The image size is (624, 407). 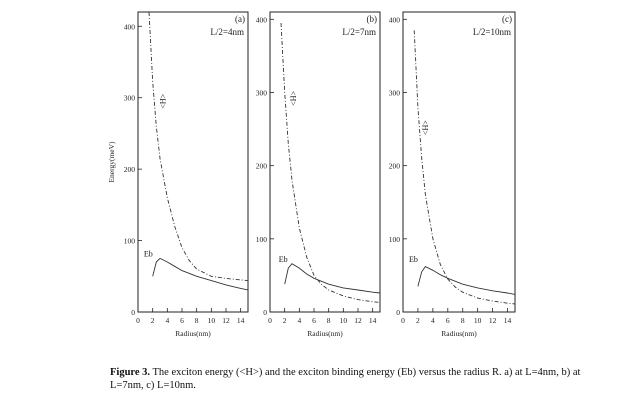 What do you see at coordinates (492, 32) in the screenshot?
I see `panel-3-annotation: L/2=10nm` at bounding box center [492, 32].